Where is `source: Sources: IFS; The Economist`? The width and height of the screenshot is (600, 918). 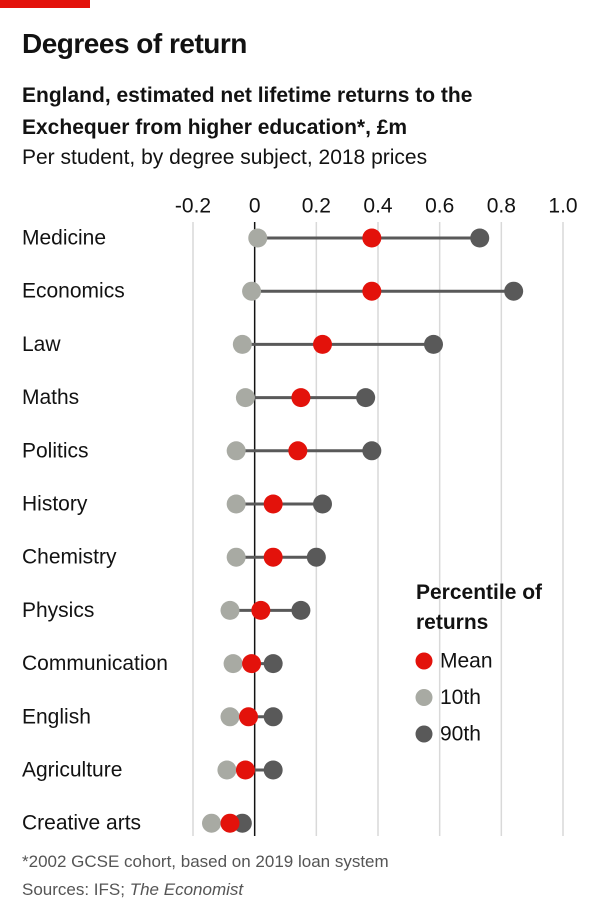
source: Sources: IFS; The Economist is located at coordinates (132, 890).